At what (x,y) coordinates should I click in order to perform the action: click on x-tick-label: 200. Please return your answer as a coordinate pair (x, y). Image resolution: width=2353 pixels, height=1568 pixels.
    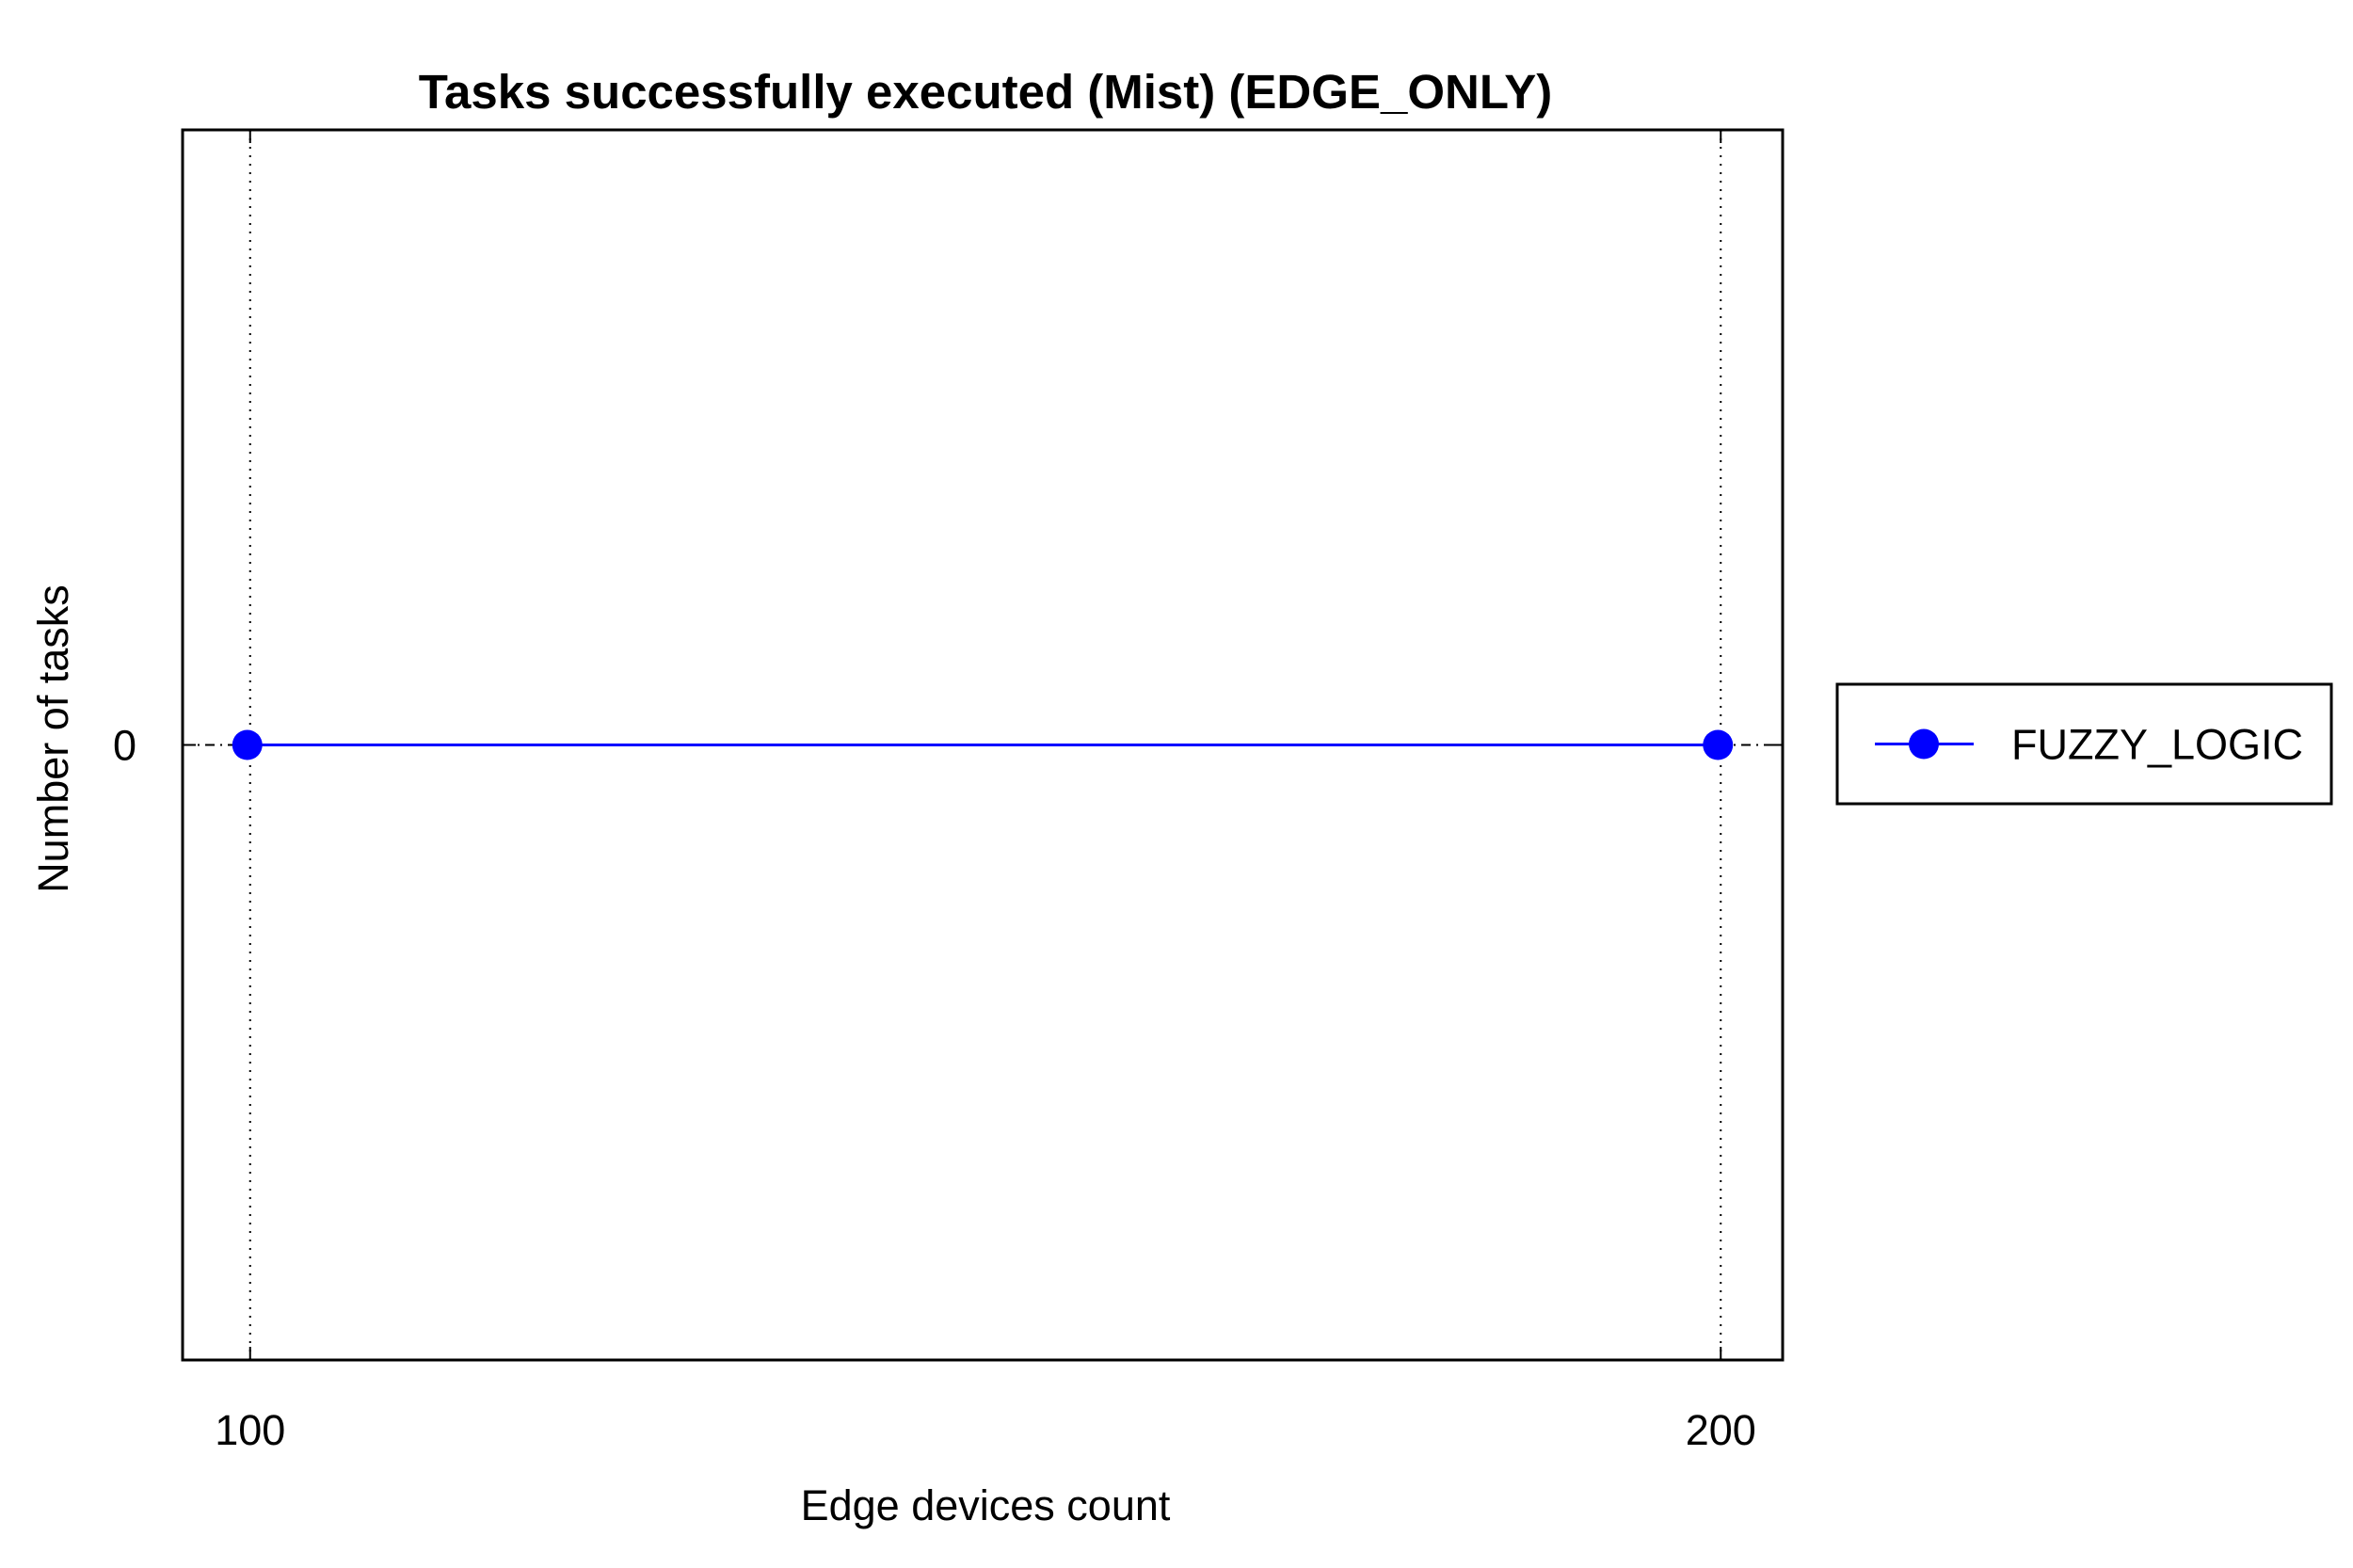
    Looking at the image, I should click on (1721, 1430).